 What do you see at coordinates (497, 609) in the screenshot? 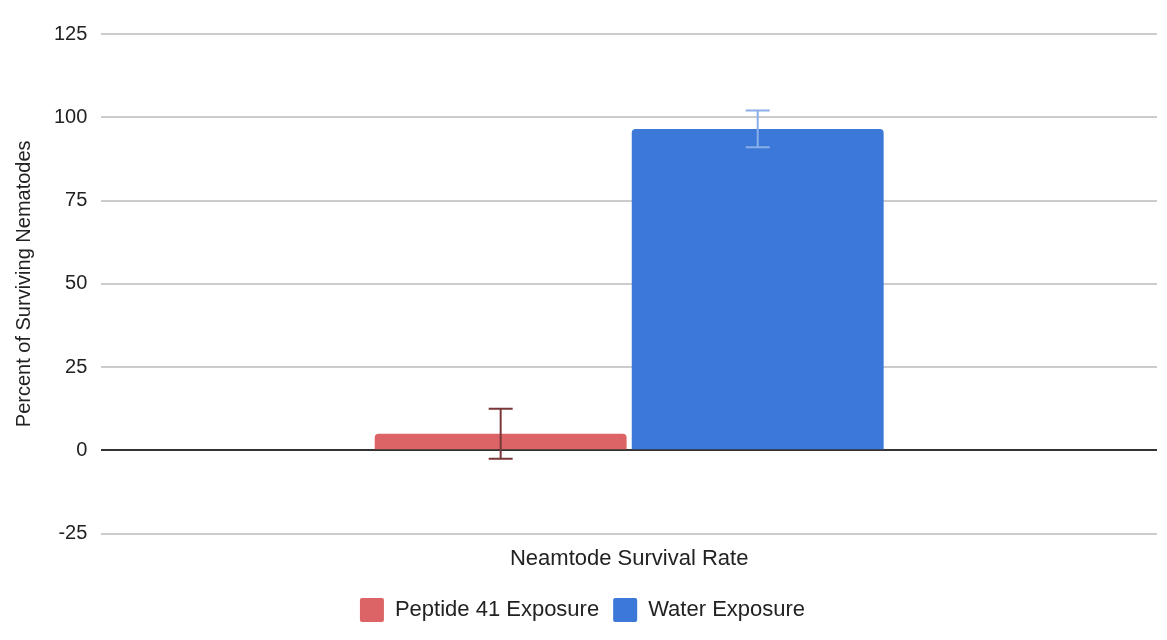
I see `legend-label: Peptide 41 Exposure` at bounding box center [497, 609].